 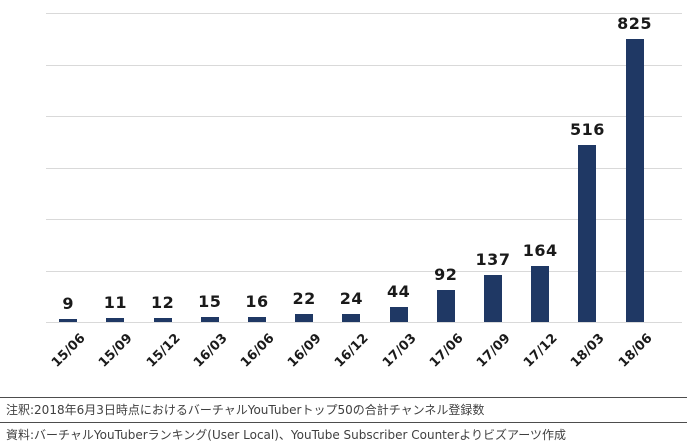 What do you see at coordinates (398, 314) in the screenshot?
I see `bar-17/03` at bounding box center [398, 314].